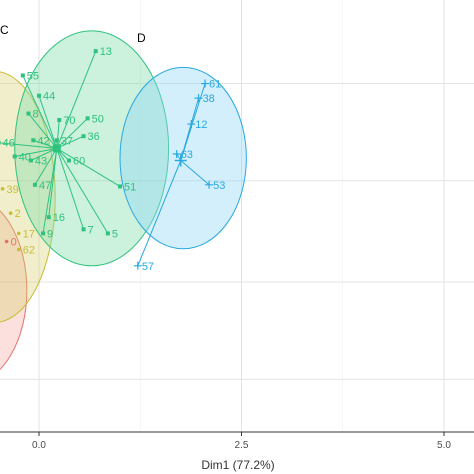  I want to click on point-label-57: 57, so click(148, 267).